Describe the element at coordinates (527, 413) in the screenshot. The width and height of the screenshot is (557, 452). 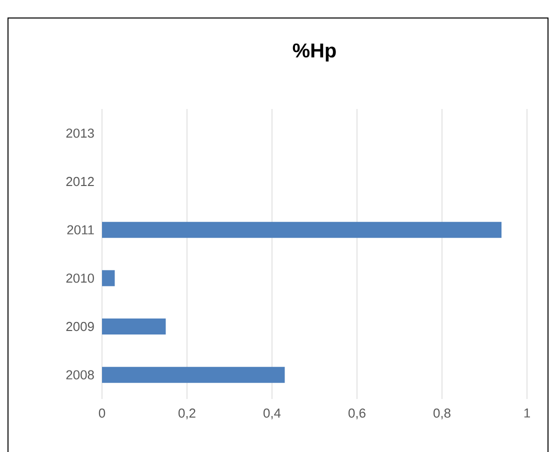
I see `x-tick-label: 1` at that location.